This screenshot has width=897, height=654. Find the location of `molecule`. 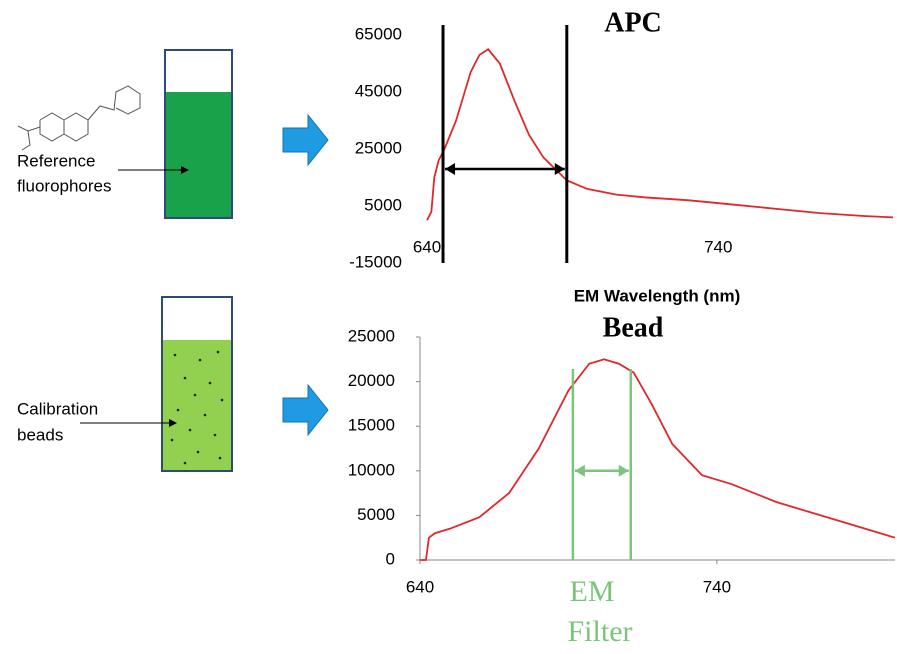

molecule is located at coordinates (79, 118).